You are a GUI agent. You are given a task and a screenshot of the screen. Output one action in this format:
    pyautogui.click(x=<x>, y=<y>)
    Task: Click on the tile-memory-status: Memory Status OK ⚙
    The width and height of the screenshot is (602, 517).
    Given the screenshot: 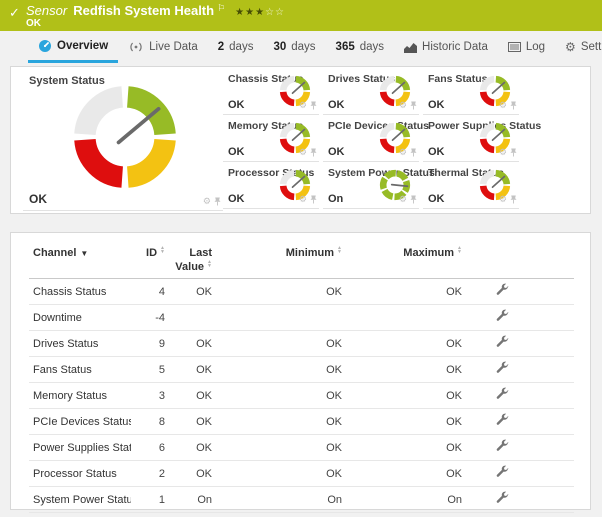 What is the action you would take?
    pyautogui.click(x=271, y=139)
    